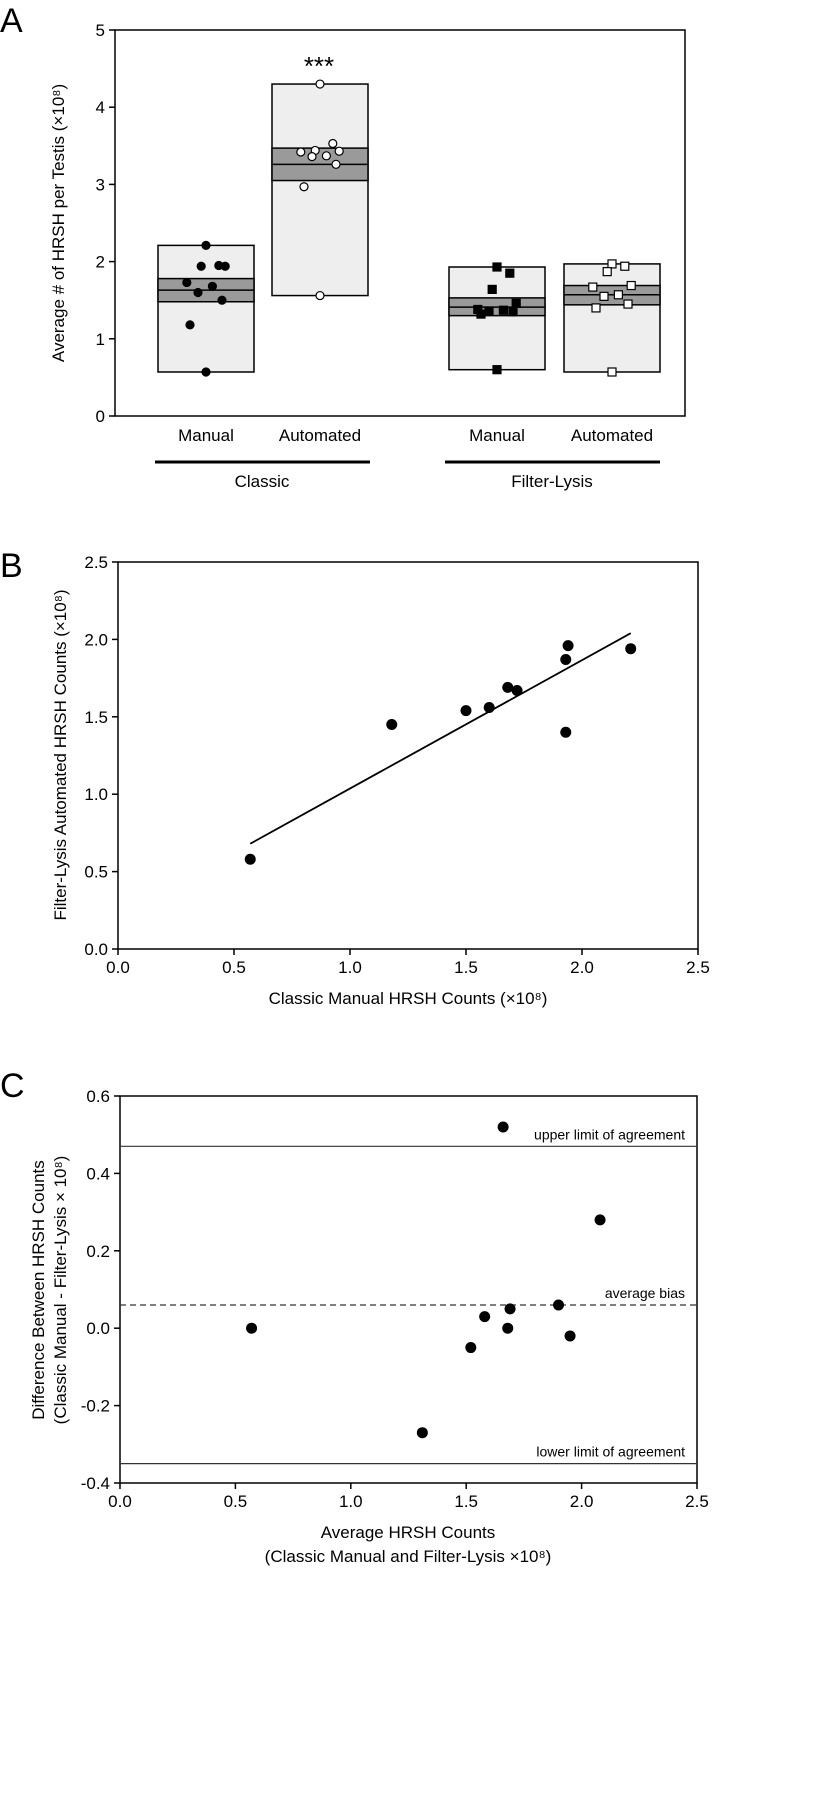 The height and width of the screenshot is (1800, 815). I want to click on y-tick-label: 2, so click(100, 262).